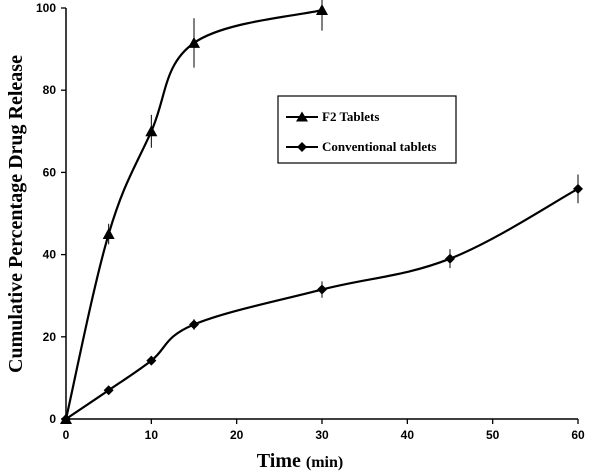 This screenshot has width=600, height=473. Describe the element at coordinates (322, 435) in the screenshot. I see `x-tick-label: 30` at that location.